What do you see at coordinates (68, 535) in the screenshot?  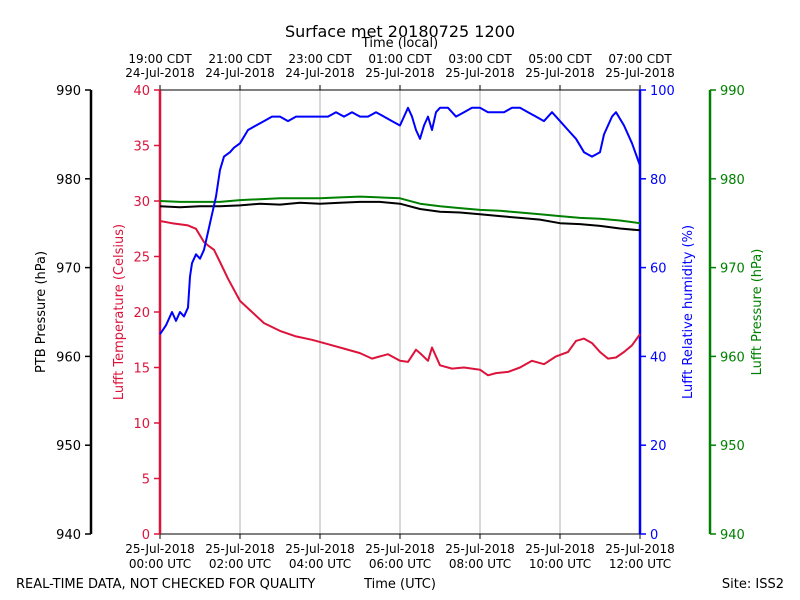 I see `ptb-tick-label: 940` at bounding box center [68, 535].